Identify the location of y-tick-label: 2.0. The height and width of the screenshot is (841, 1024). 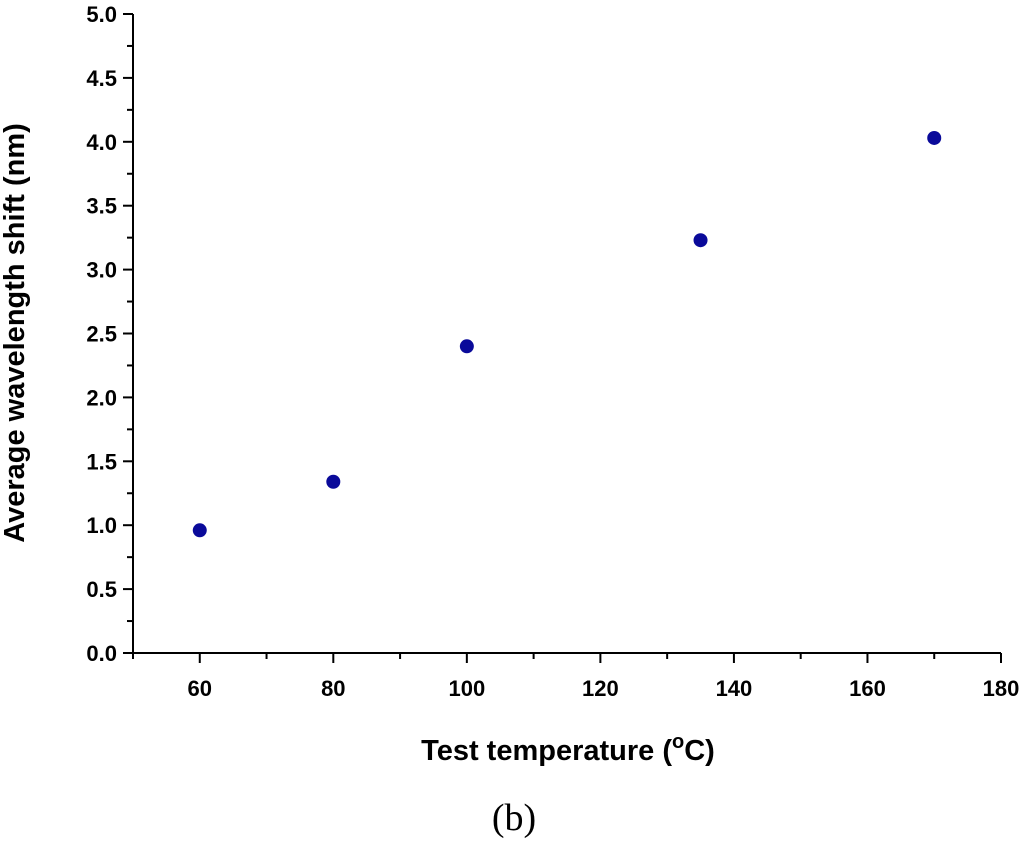
(101, 397).